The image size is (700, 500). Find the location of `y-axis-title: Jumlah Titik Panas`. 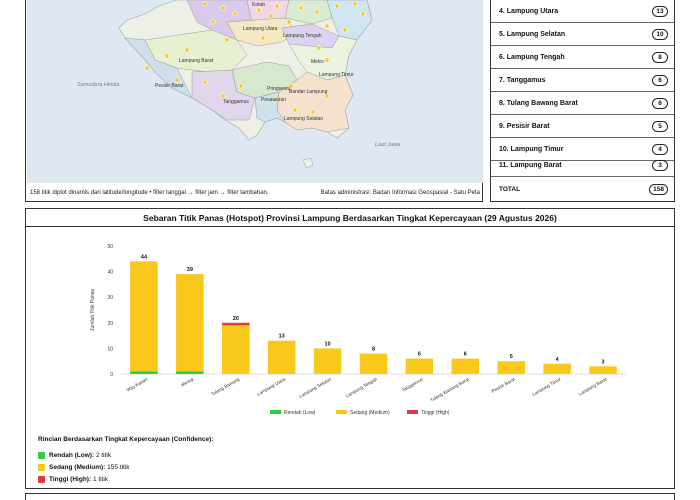

y-axis-title: Jumlah Titik Panas is located at coordinates (93, 310).